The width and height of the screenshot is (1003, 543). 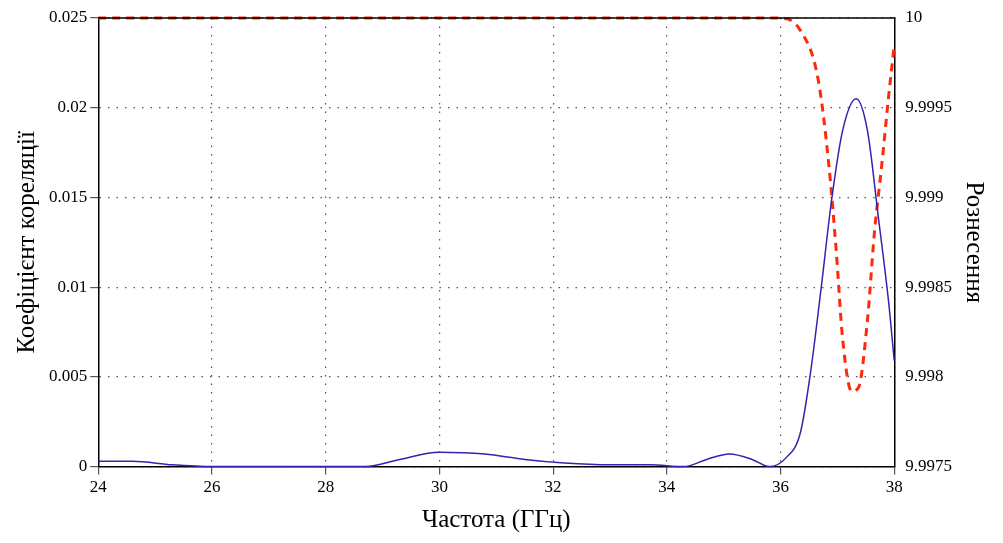 I want to click on x-tick-label: 34, so click(x=667, y=487).